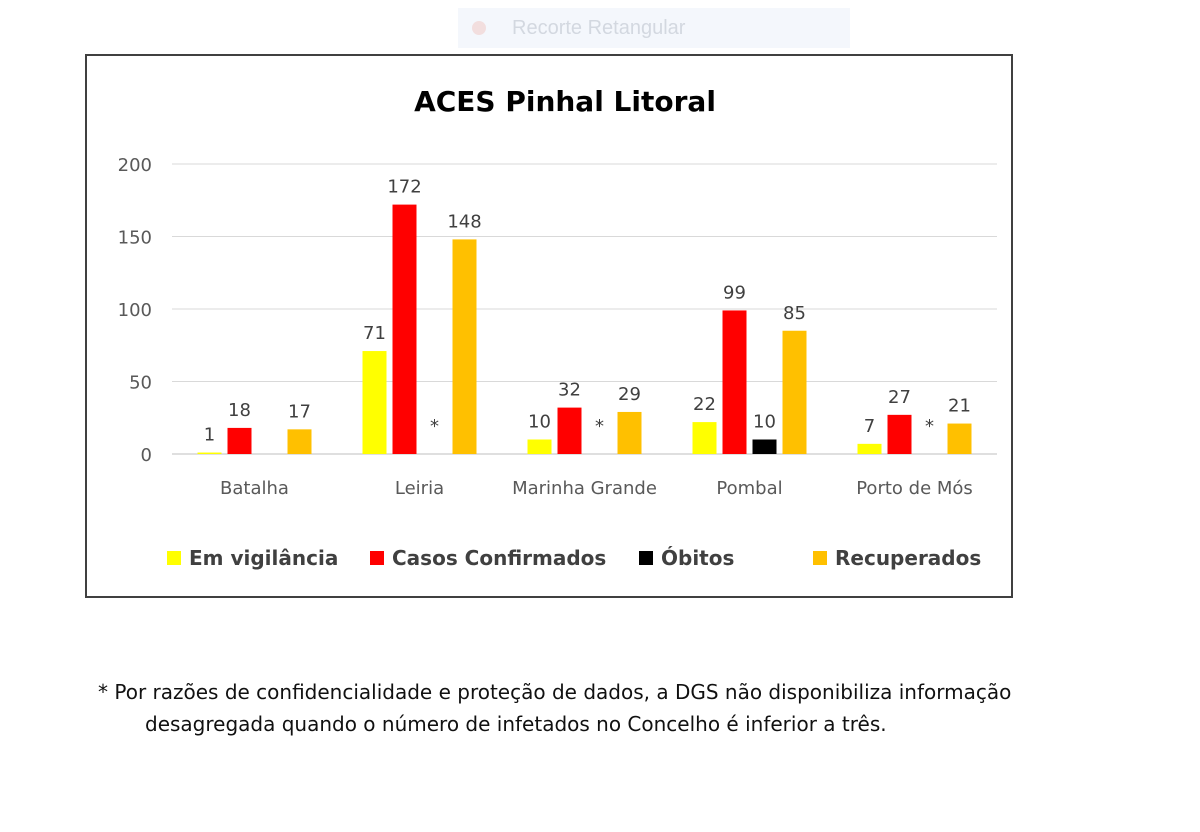 The width and height of the screenshot is (1200, 832). I want to click on x-tick-label: Porto de Mós, so click(914, 488).